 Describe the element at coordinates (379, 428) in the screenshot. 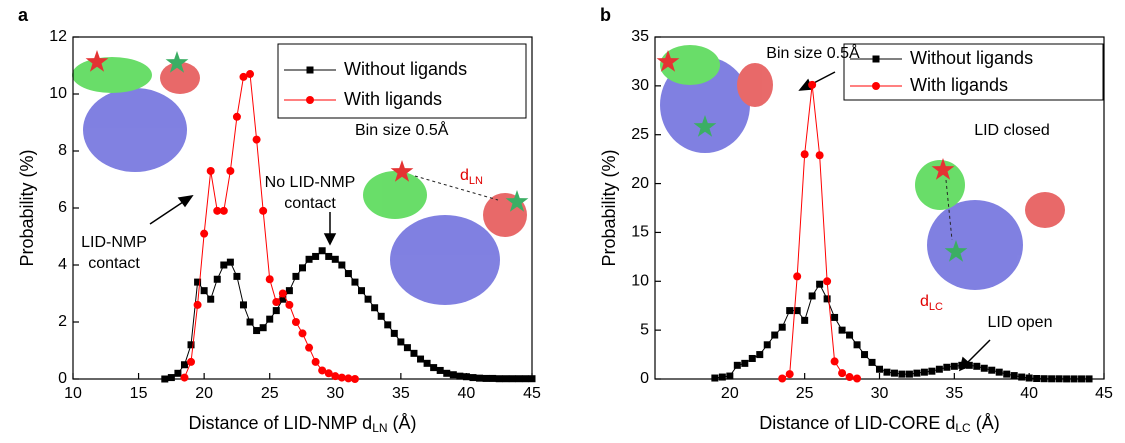

I see `x-axis-label-sub: LN` at that location.